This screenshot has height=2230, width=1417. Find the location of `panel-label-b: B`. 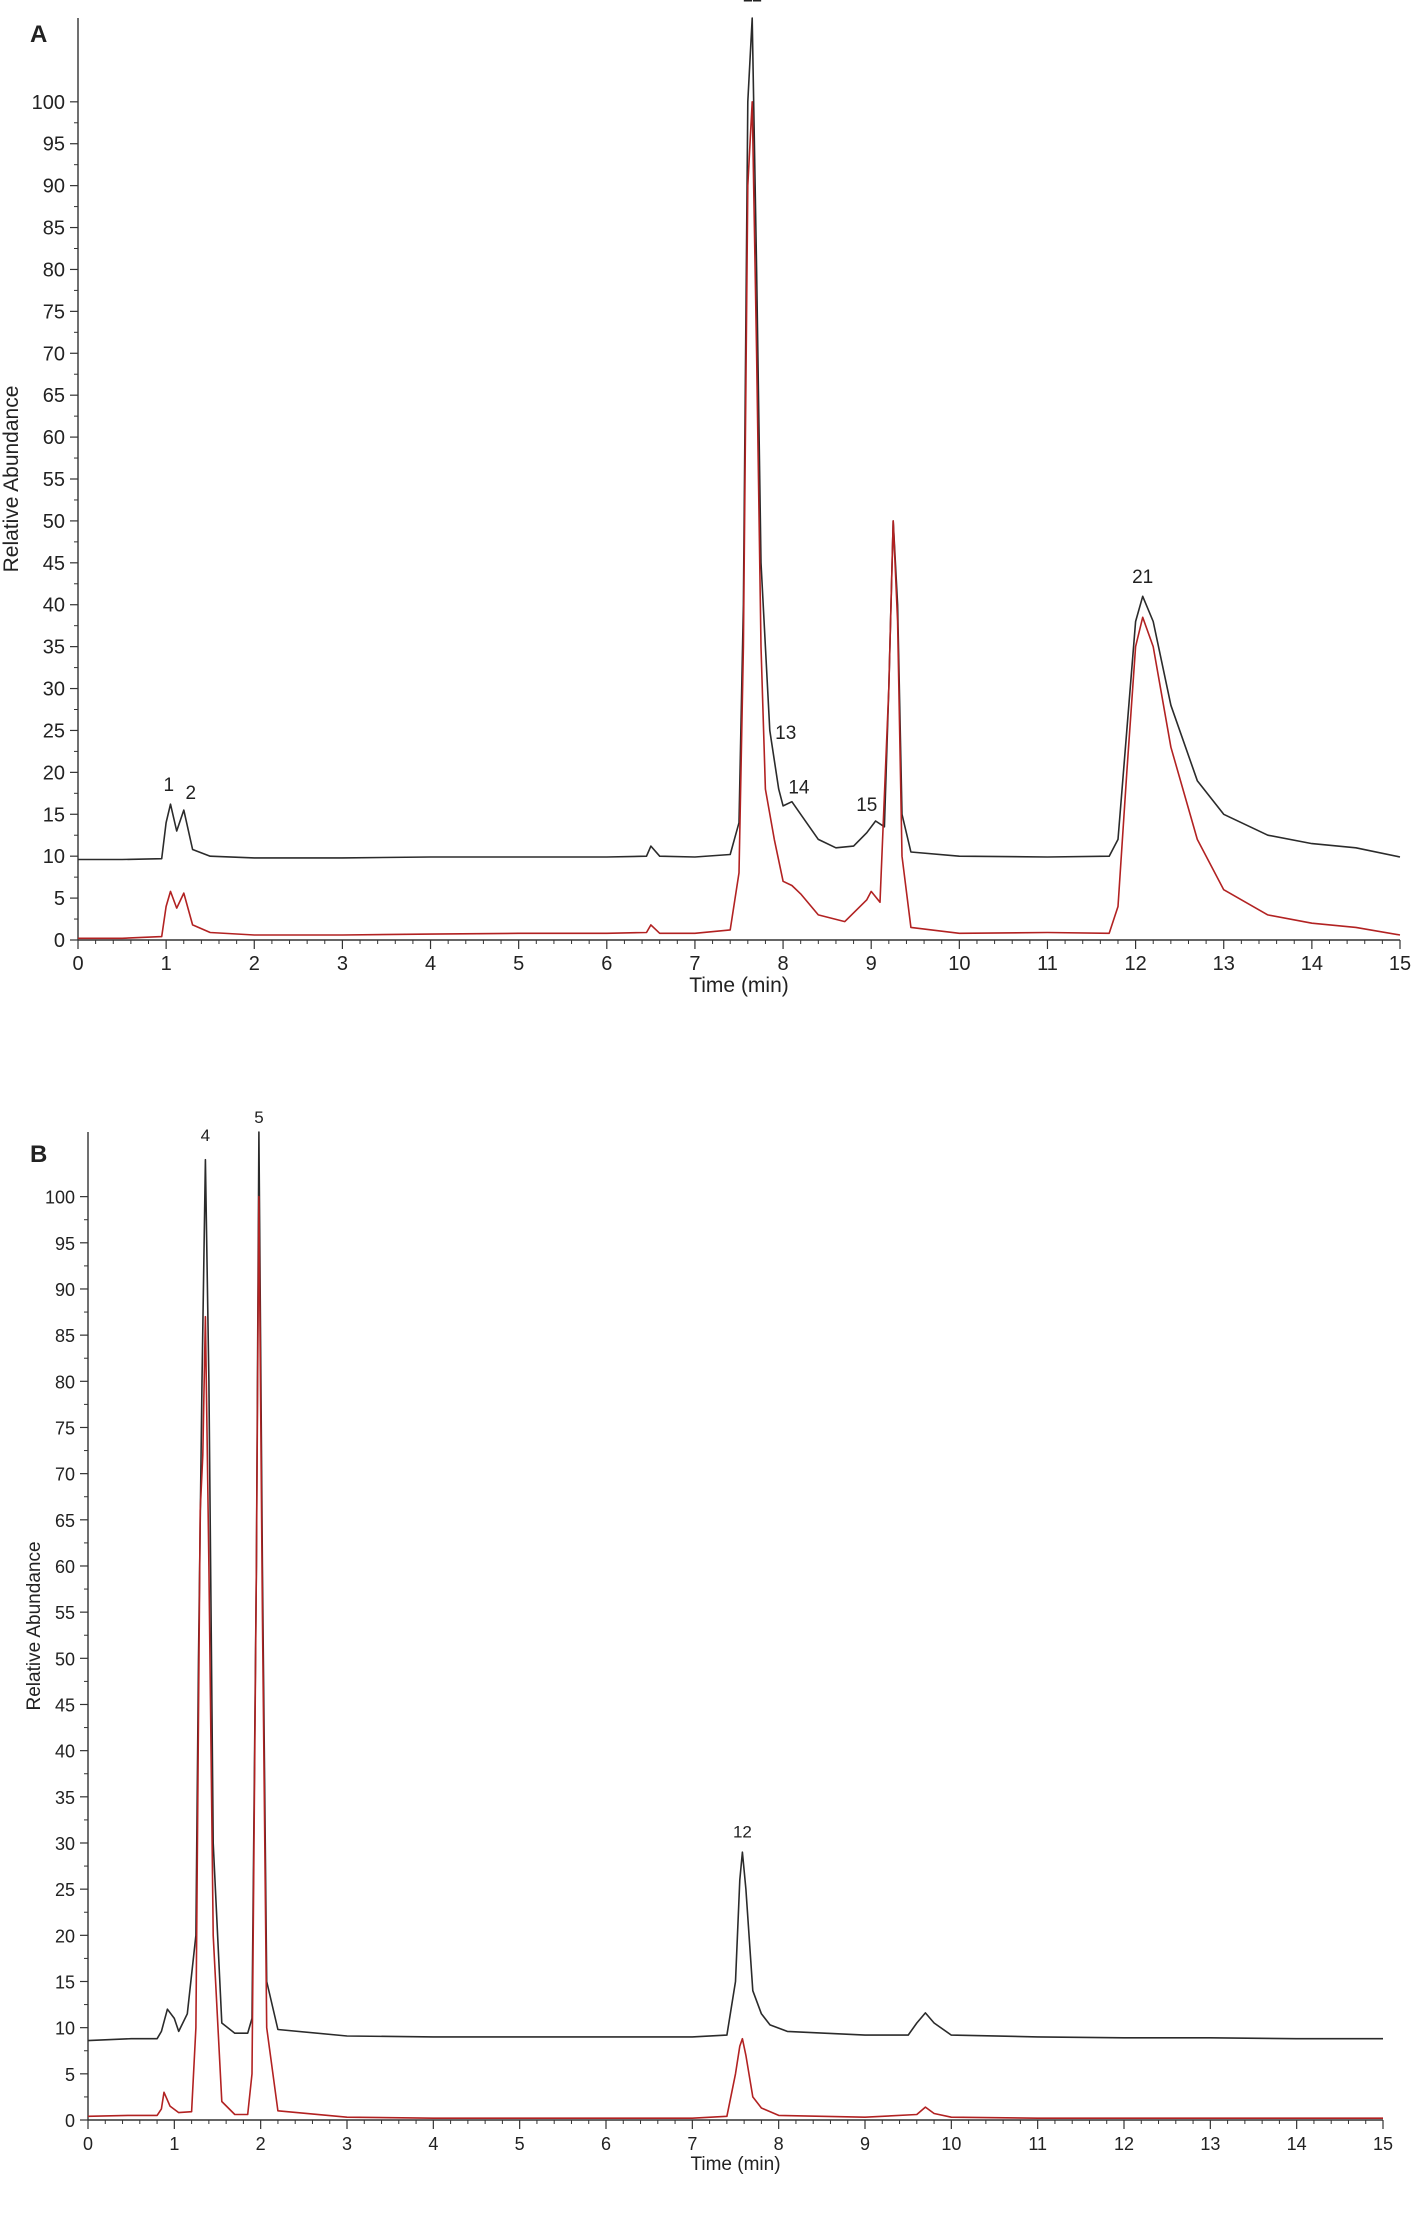

panel-label-b: B is located at coordinates (38, 1154).